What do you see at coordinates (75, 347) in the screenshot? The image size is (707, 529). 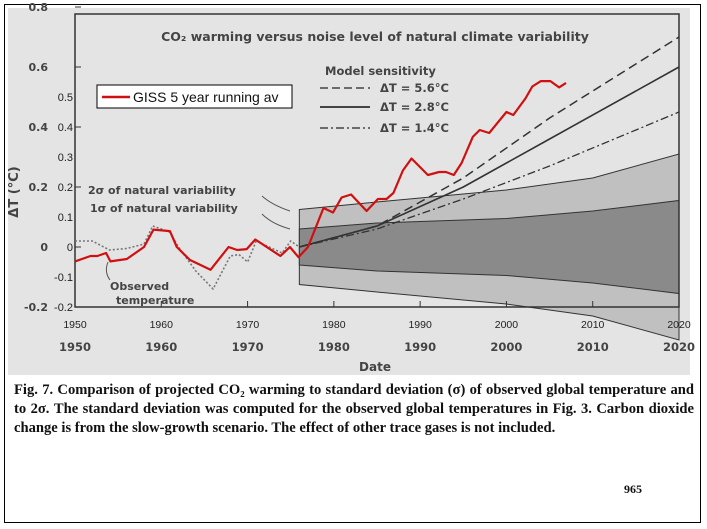 I see `scan-x-tick-label: 1950` at bounding box center [75, 347].